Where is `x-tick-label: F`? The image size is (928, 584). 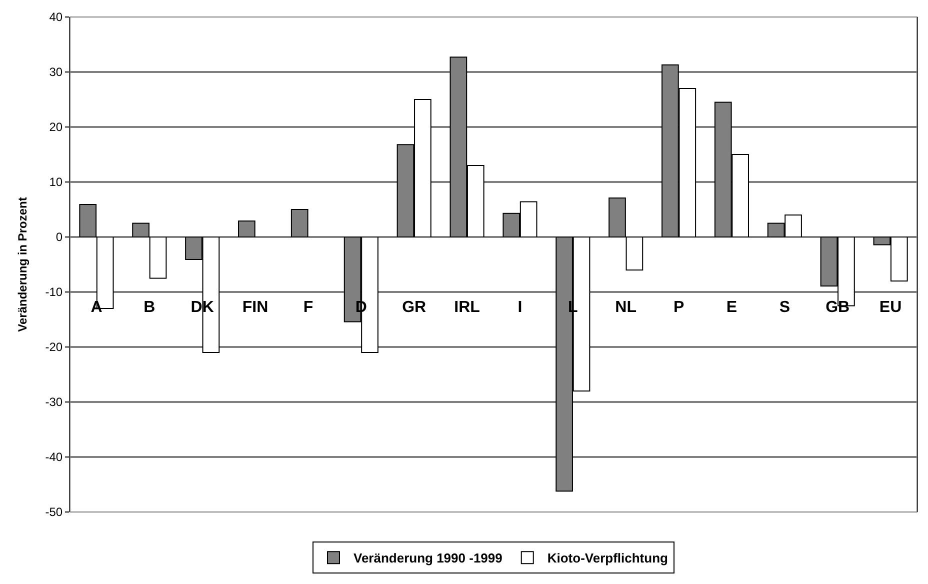 x-tick-label: F is located at coordinates (308, 307).